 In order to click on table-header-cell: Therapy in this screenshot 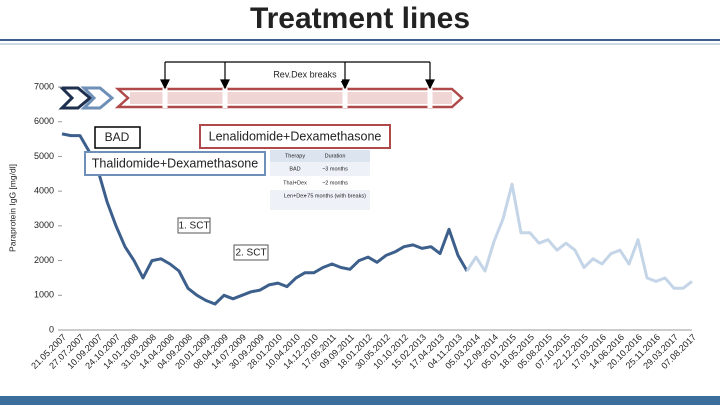, I will do `click(295, 156)`.